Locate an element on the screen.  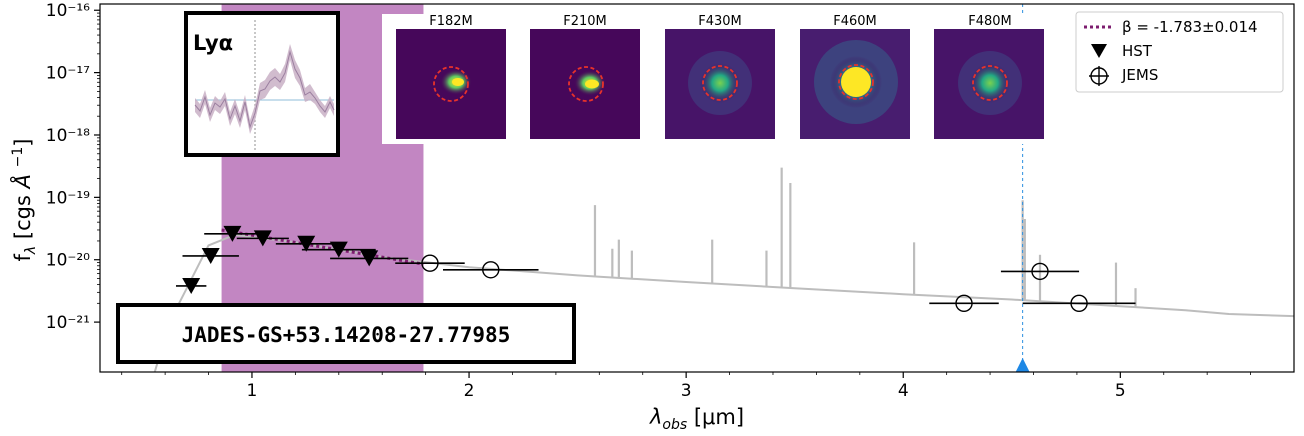
thumbnail-f210m: F210M is located at coordinates (585, 76).